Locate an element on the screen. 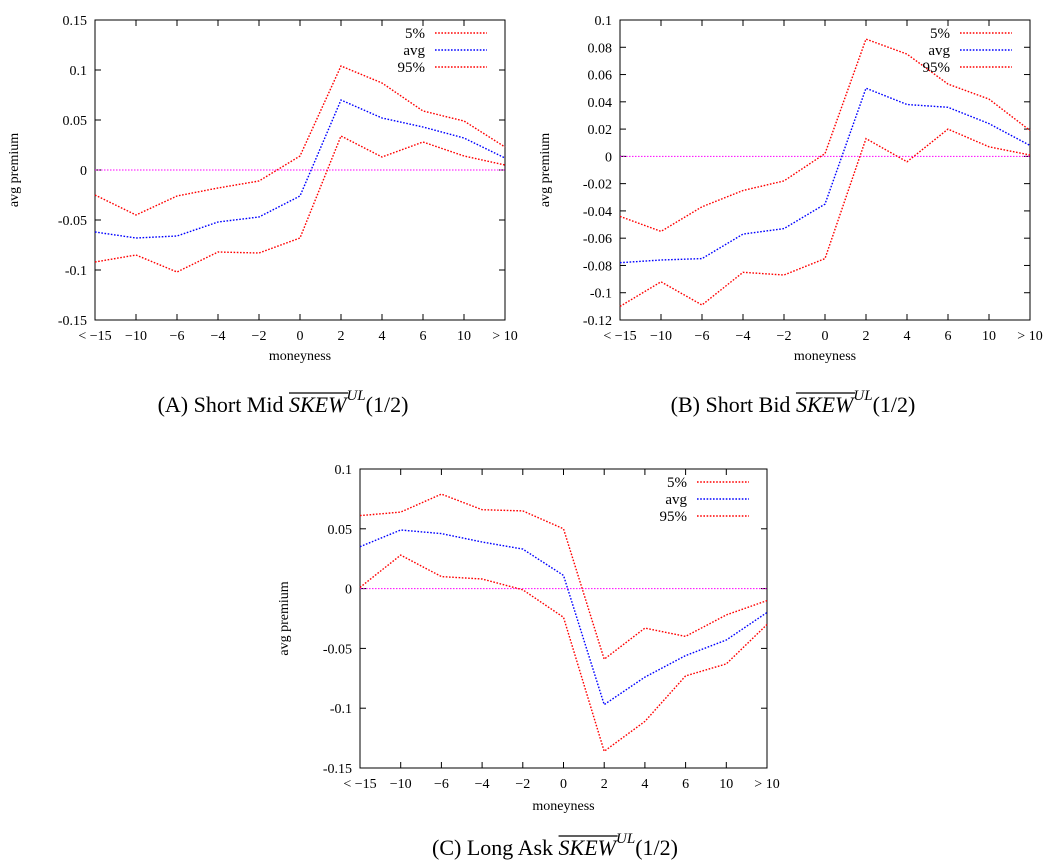 The height and width of the screenshot is (865, 1050). y-tick-label: 0.04 is located at coordinates (600, 103).